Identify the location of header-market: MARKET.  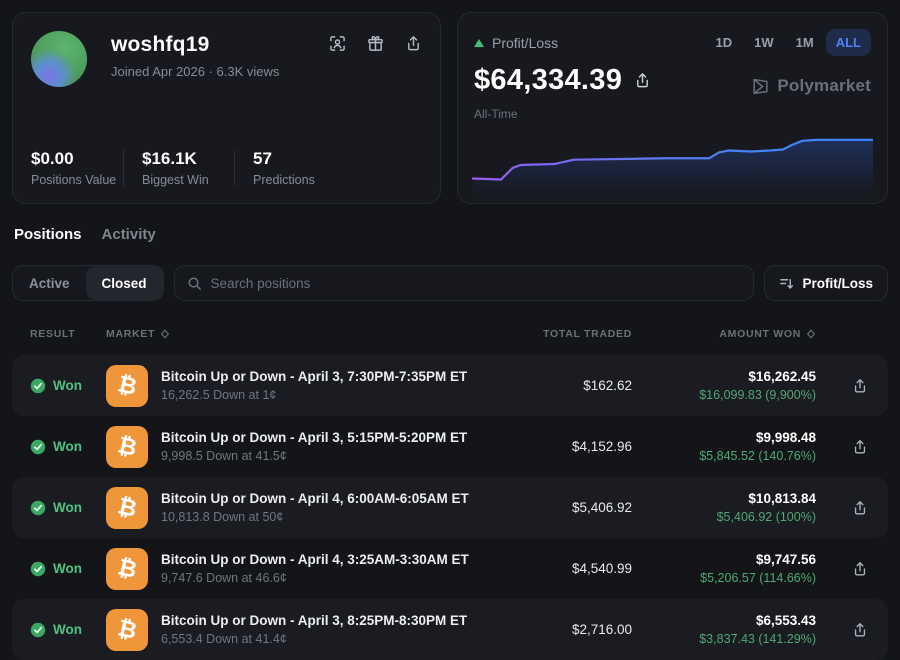
(294, 334).